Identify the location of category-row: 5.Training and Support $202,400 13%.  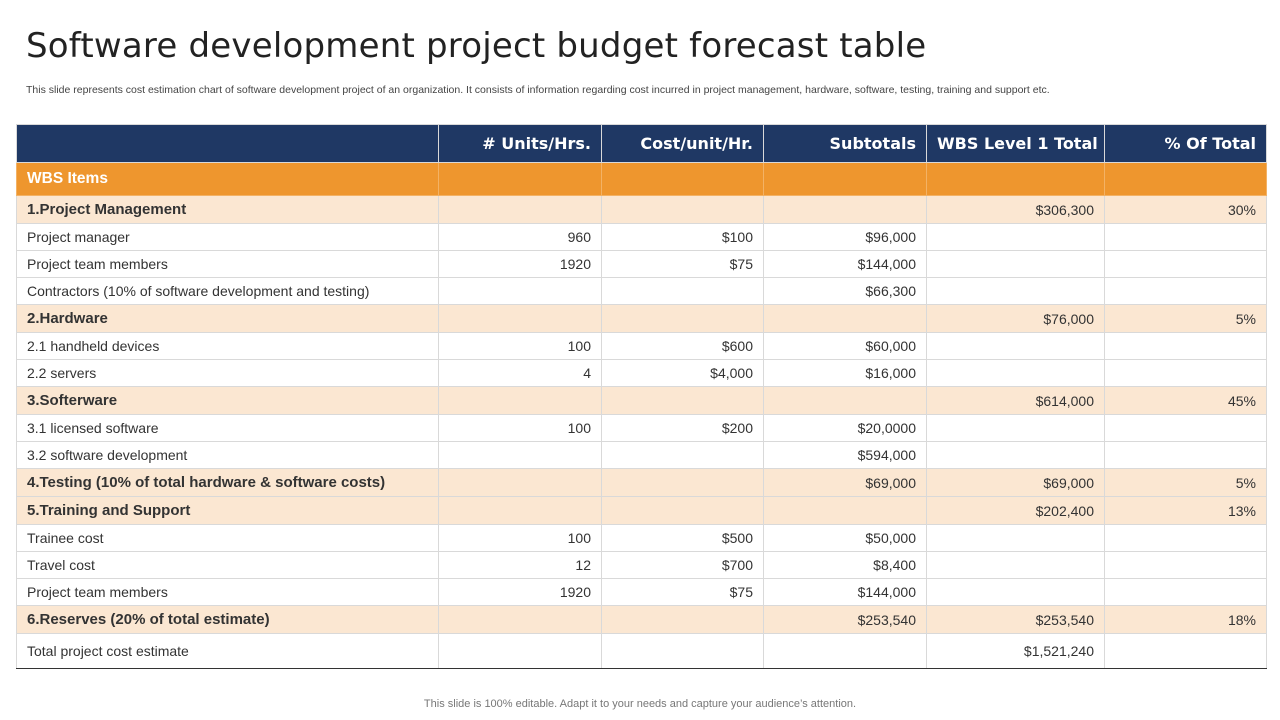
(641, 510).